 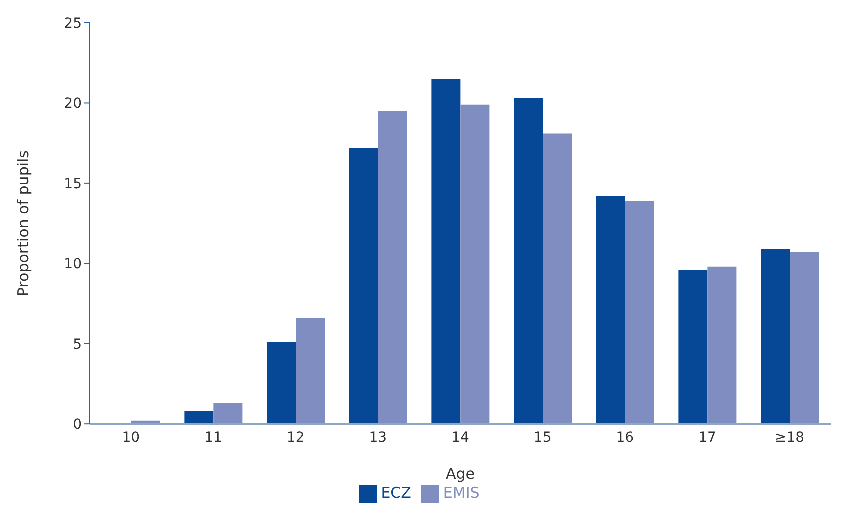 I want to click on x-tick-label: ≥18, so click(x=790, y=438).